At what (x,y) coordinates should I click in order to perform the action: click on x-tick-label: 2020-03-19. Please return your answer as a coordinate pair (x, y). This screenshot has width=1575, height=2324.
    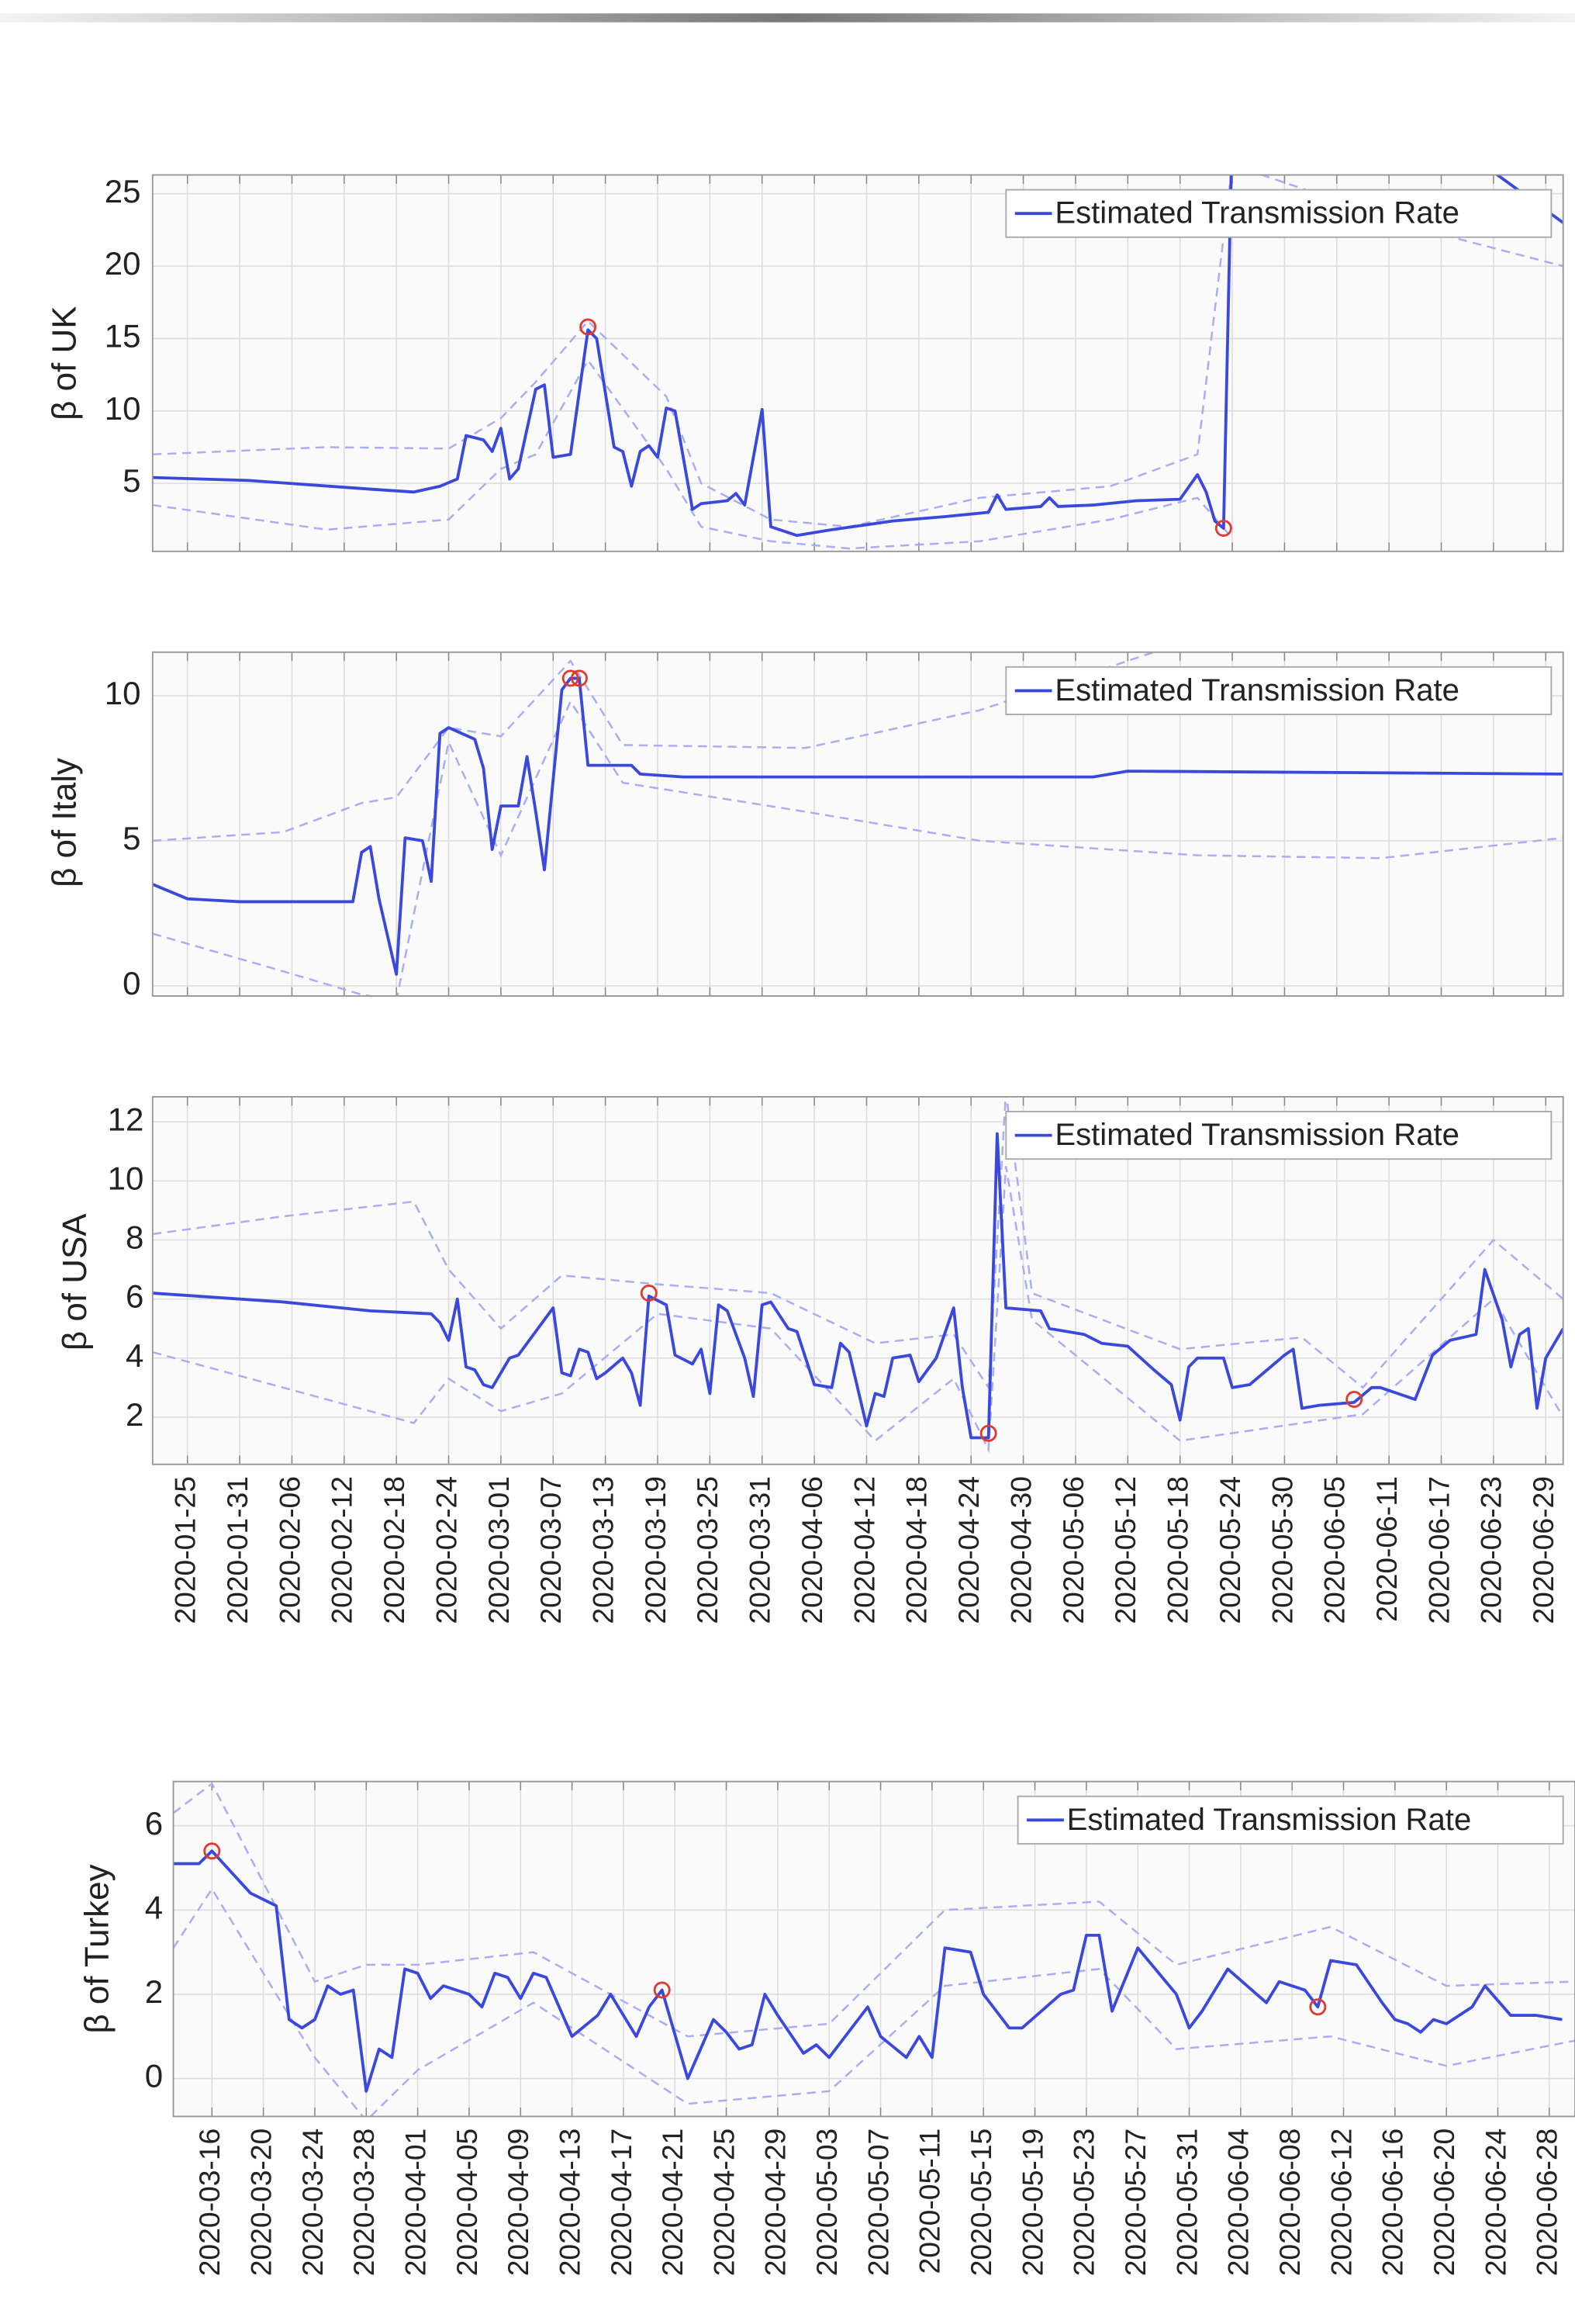
    Looking at the image, I should click on (655, 1550).